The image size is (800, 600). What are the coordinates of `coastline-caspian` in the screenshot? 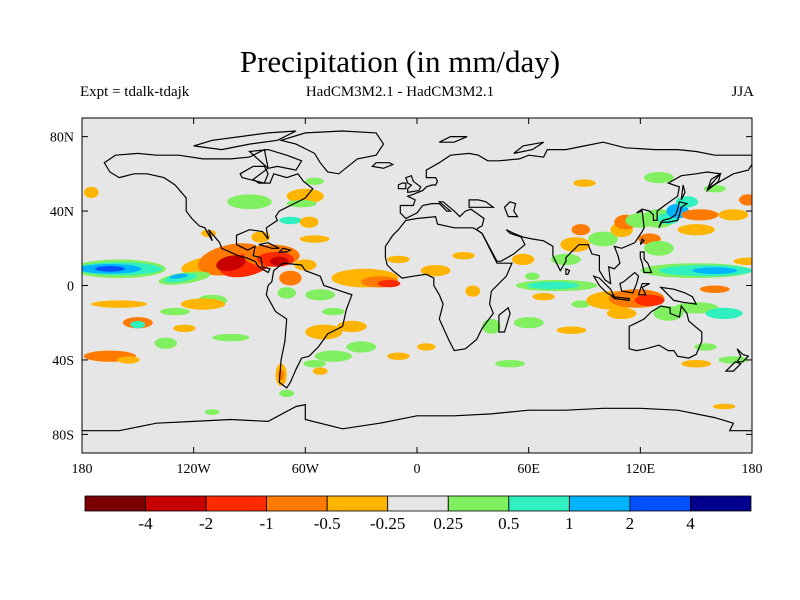 It's located at (511, 209).